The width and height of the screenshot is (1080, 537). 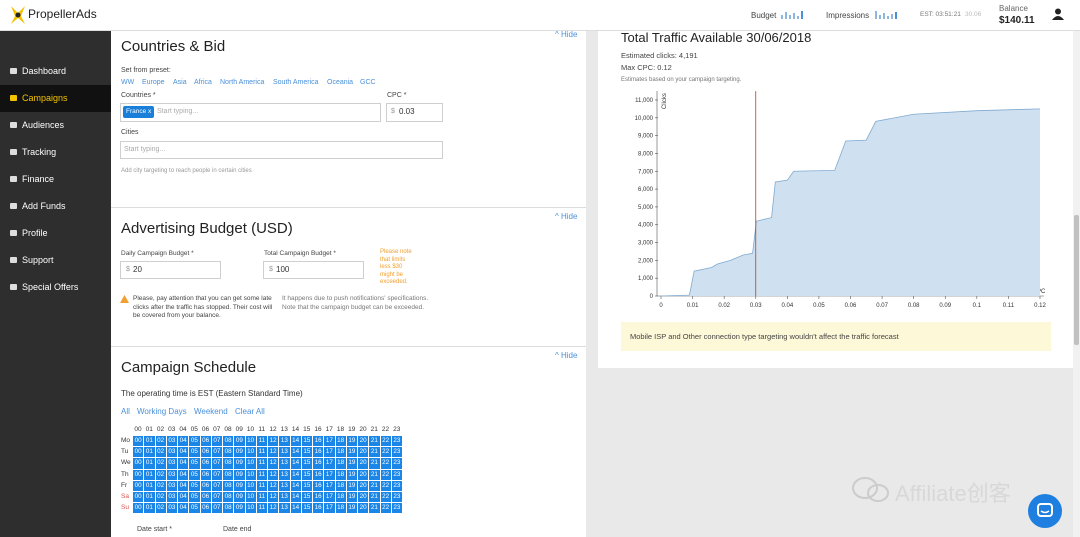 I want to click on preset-link: Asia, so click(x=180, y=82).